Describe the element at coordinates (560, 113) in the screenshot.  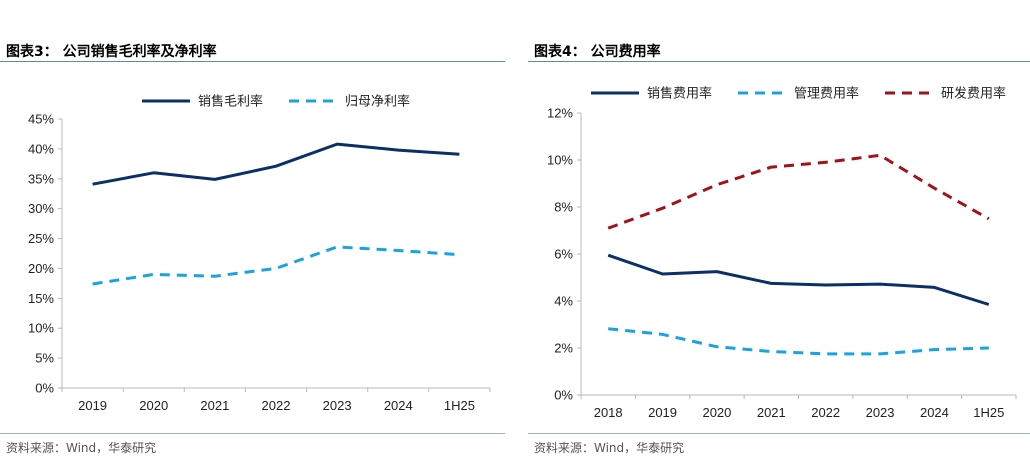
I see `y-tick-label: 12%` at that location.